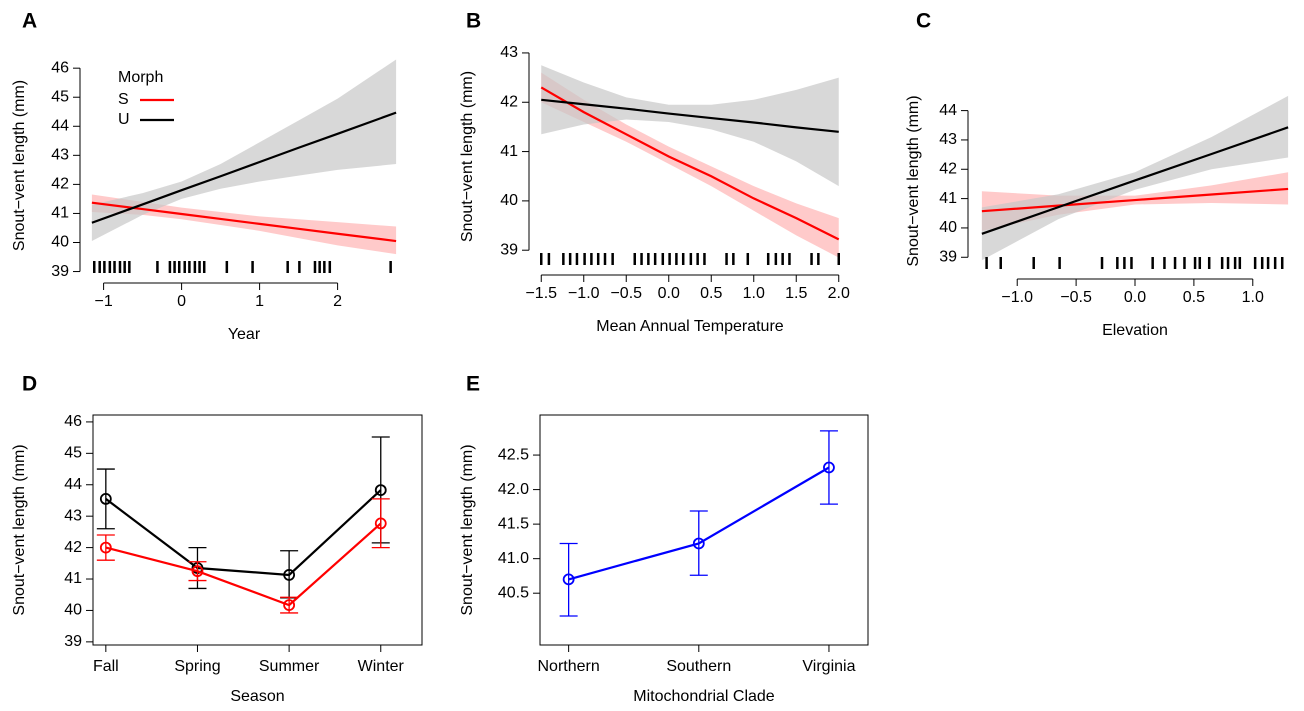 Image resolution: width=1304 pixels, height=711 pixels. I want to click on x-tick-label: 2.0, so click(839, 293).